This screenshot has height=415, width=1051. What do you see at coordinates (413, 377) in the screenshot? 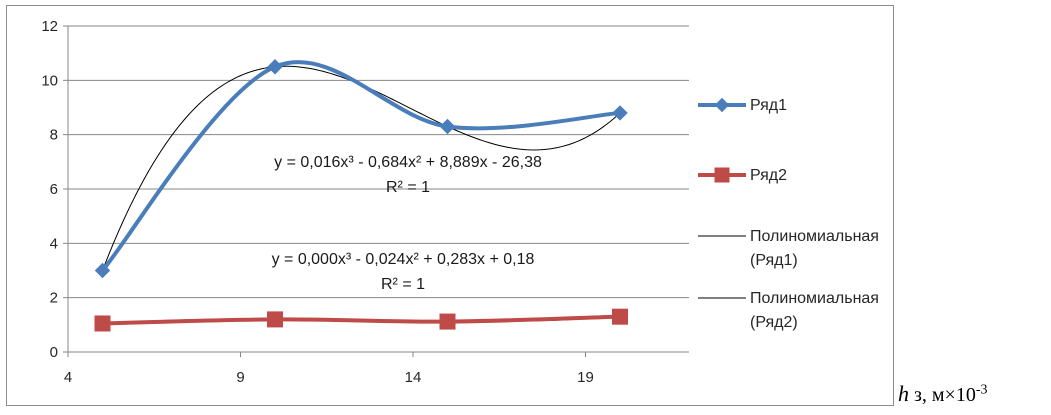
I see `x-tick-label-14: 14` at bounding box center [413, 377].